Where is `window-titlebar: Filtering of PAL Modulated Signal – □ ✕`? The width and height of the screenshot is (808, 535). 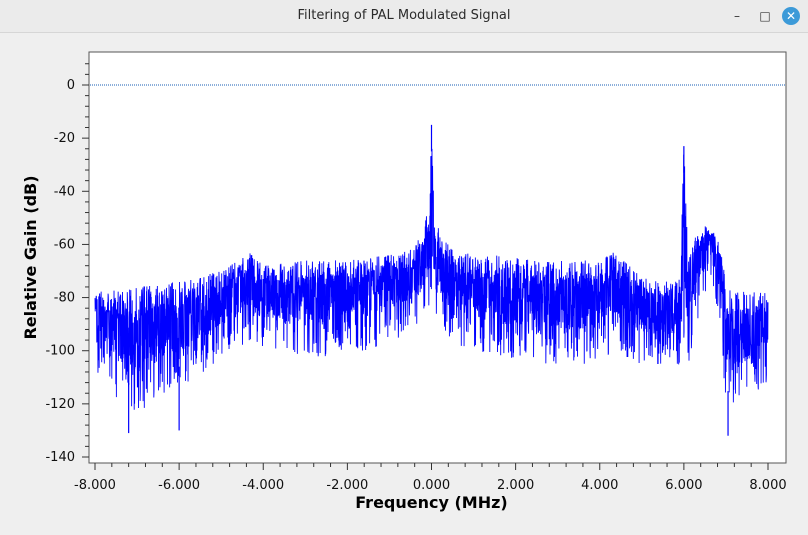 window-titlebar: Filtering of PAL Modulated Signal – □ ✕ is located at coordinates (404, 16).